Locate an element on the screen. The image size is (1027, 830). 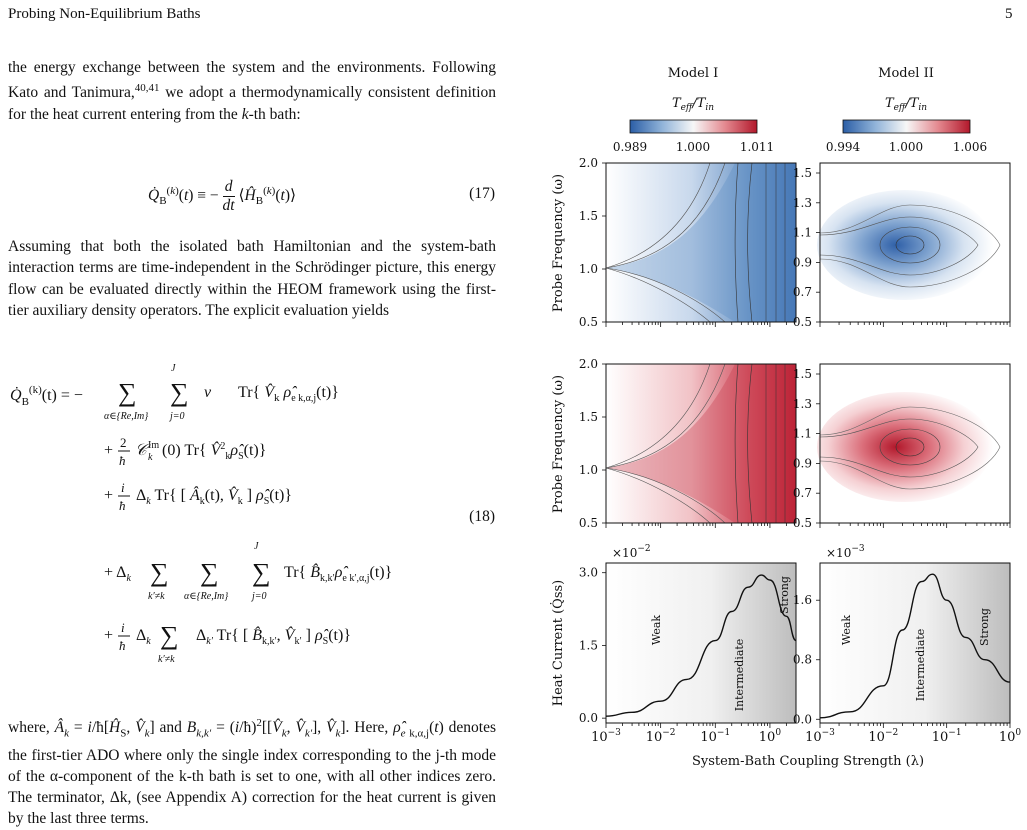
svg-text: Q̇B(k)(t) = − is located at coordinates (46, 396).